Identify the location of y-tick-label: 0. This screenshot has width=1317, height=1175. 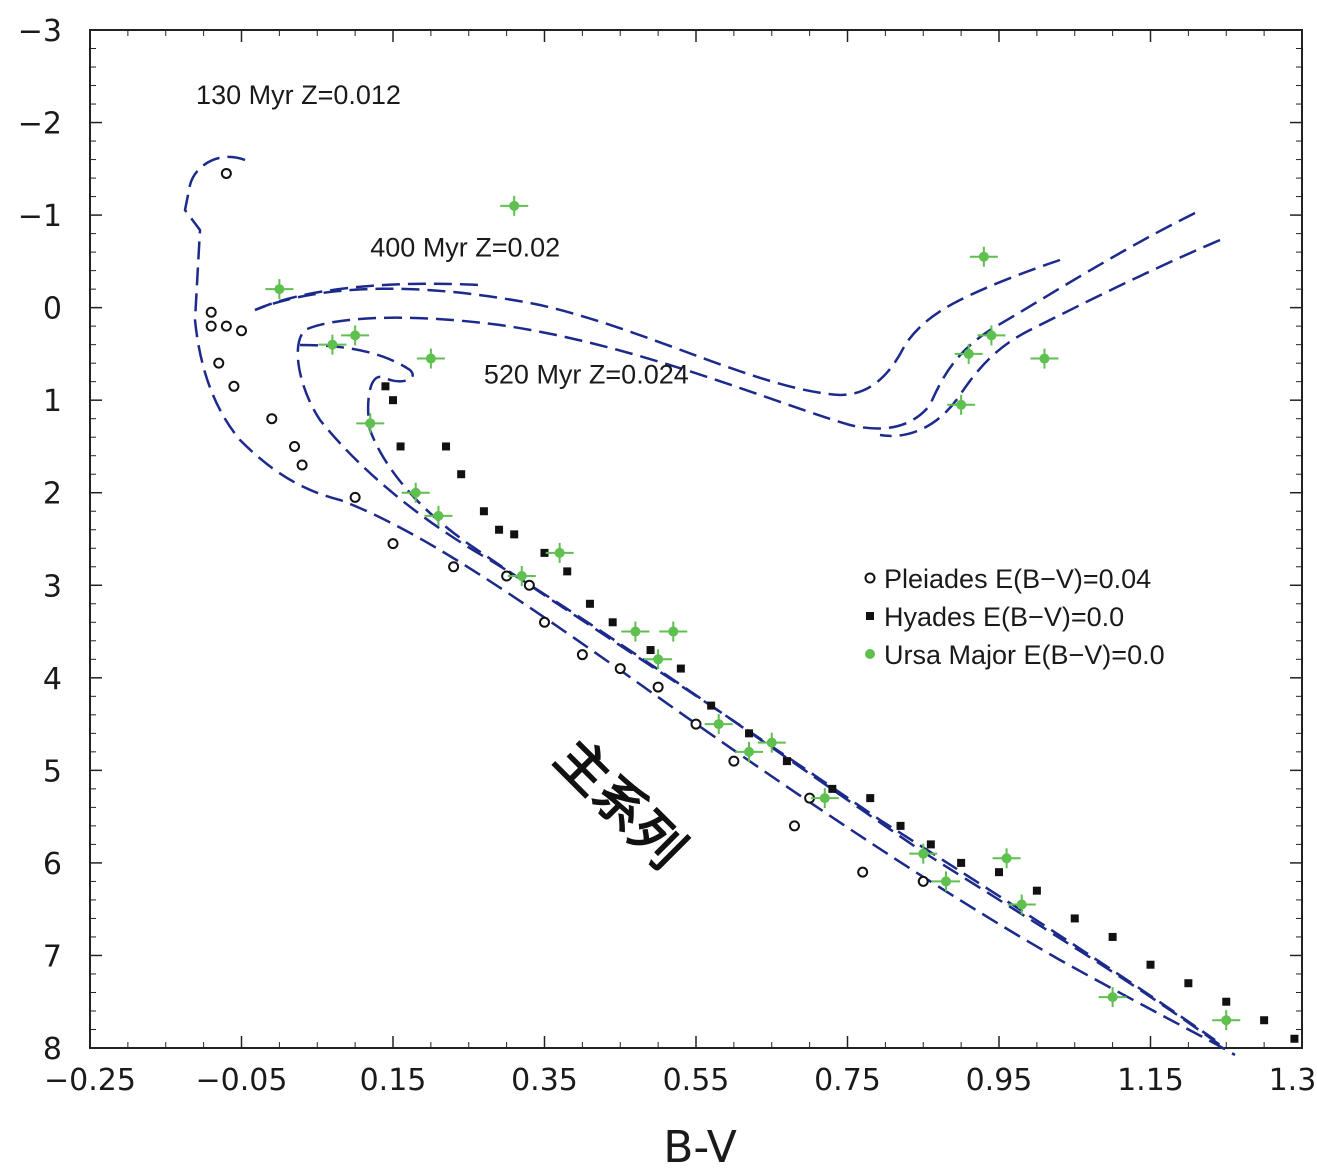
(52, 309).